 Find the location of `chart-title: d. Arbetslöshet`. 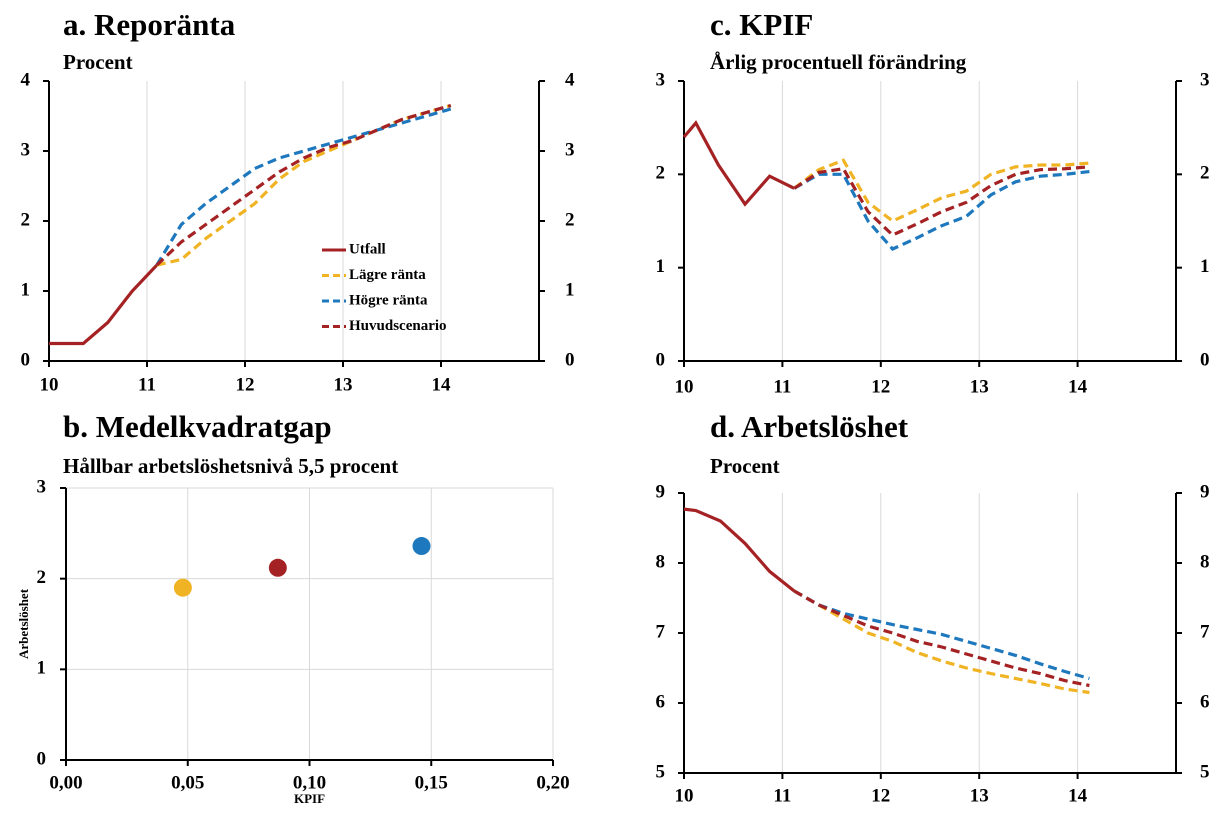

chart-title: d. Arbetslöshet is located at coordinates (809, 426).